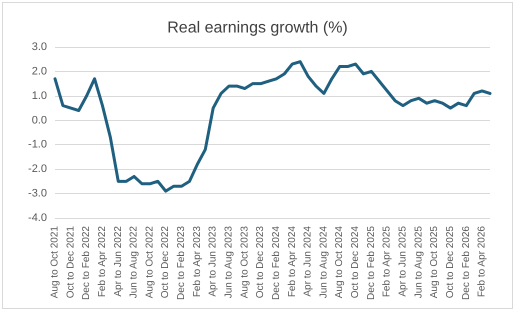 The width and height of the screenshot is (517, 313). Describe the element at coordinates (150, 262) in the screenshot. I see `x-tick-label: Aug to Oct 2022` at that location.